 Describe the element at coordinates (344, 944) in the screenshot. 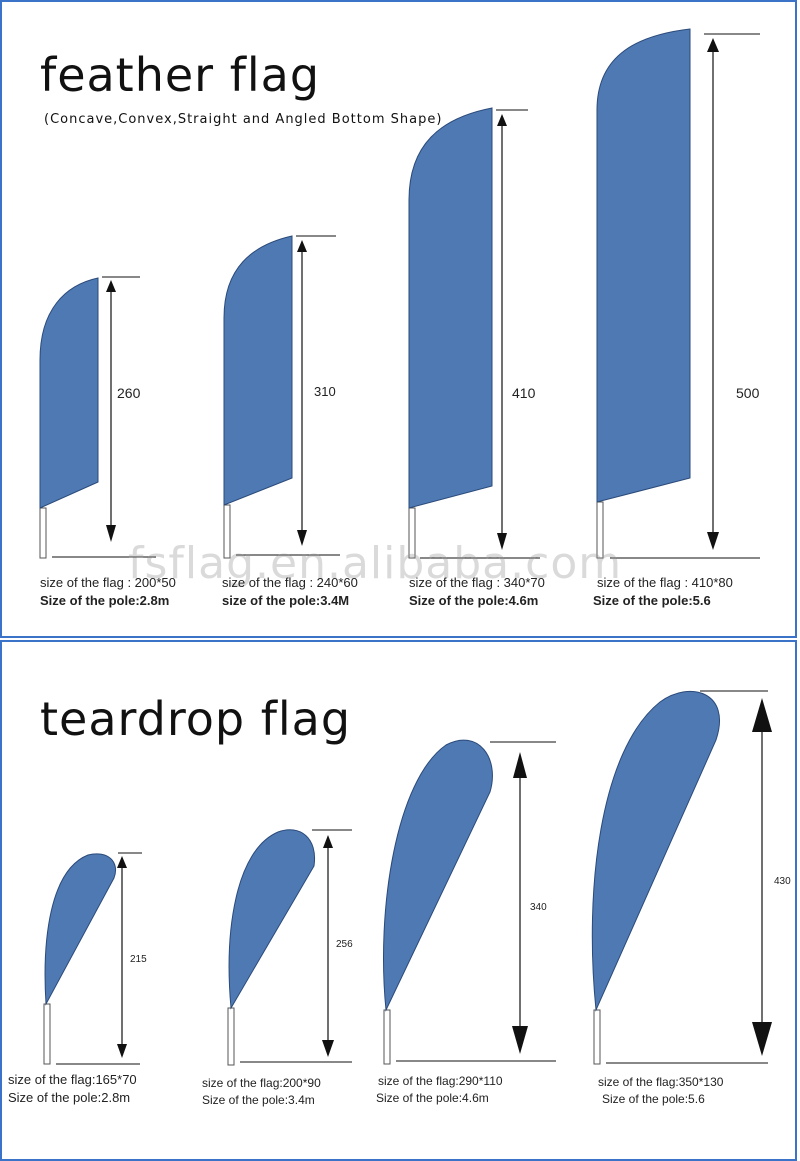

I see `teardrop-height-2: 256` at that location.